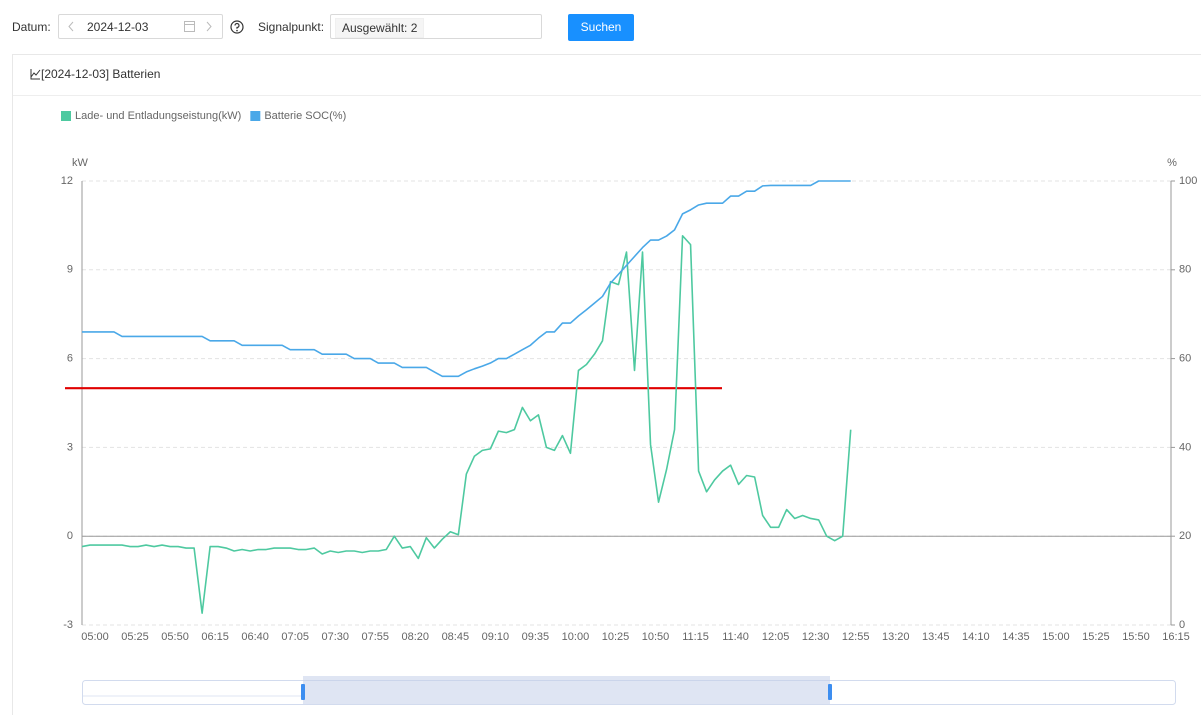  Describe the element at coordinates (856, 637) in the screenshot. I see `x-tick-label: 12:55` at that location.